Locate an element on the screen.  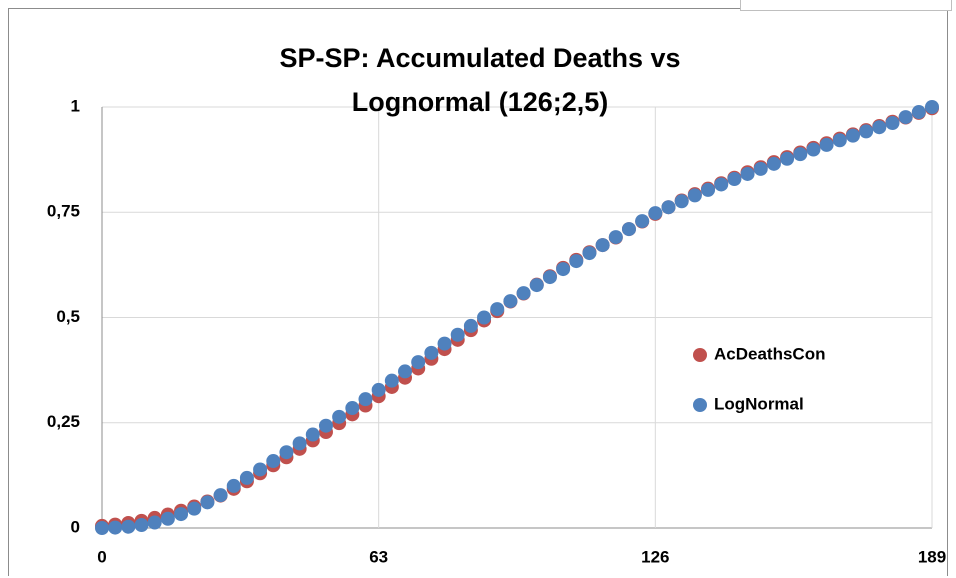
y-tick-label: 0 is located at coordinates (75, 526).